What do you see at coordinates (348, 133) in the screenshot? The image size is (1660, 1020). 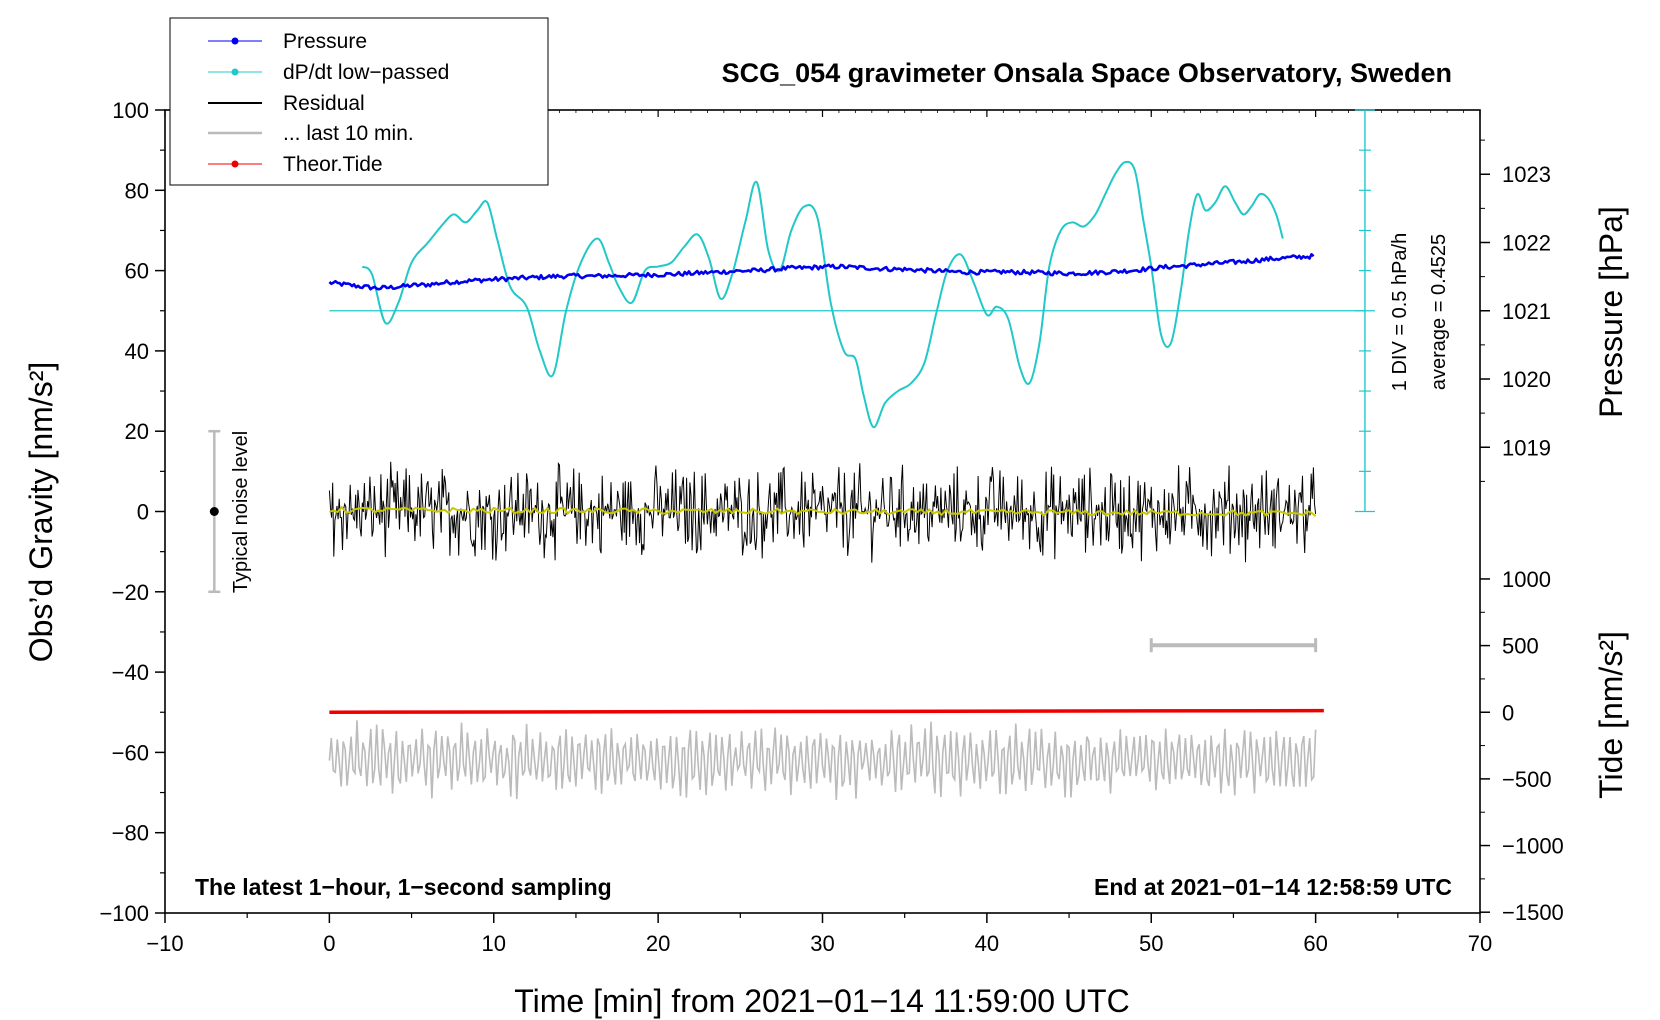 I see `legend-label-last10: ... last 10 min.` at bounding box center [348, 133].